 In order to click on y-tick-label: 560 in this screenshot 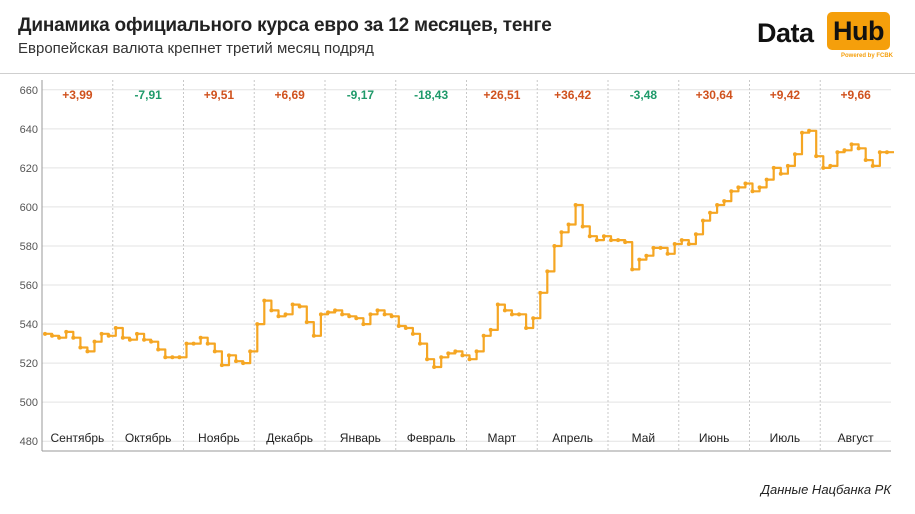, I will do `click(29, 286)`.